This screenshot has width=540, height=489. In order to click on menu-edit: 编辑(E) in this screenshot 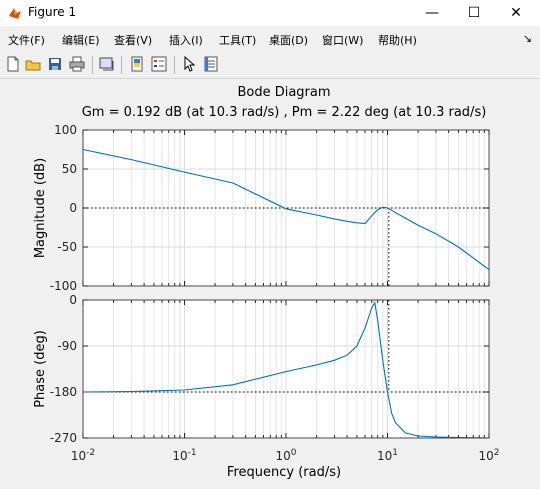, I will do `click(81, 40)`.